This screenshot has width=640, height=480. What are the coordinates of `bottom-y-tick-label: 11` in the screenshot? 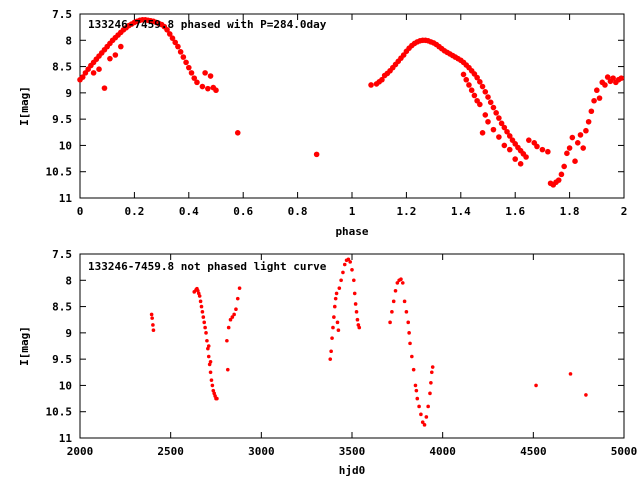 It's located at (66, 438).